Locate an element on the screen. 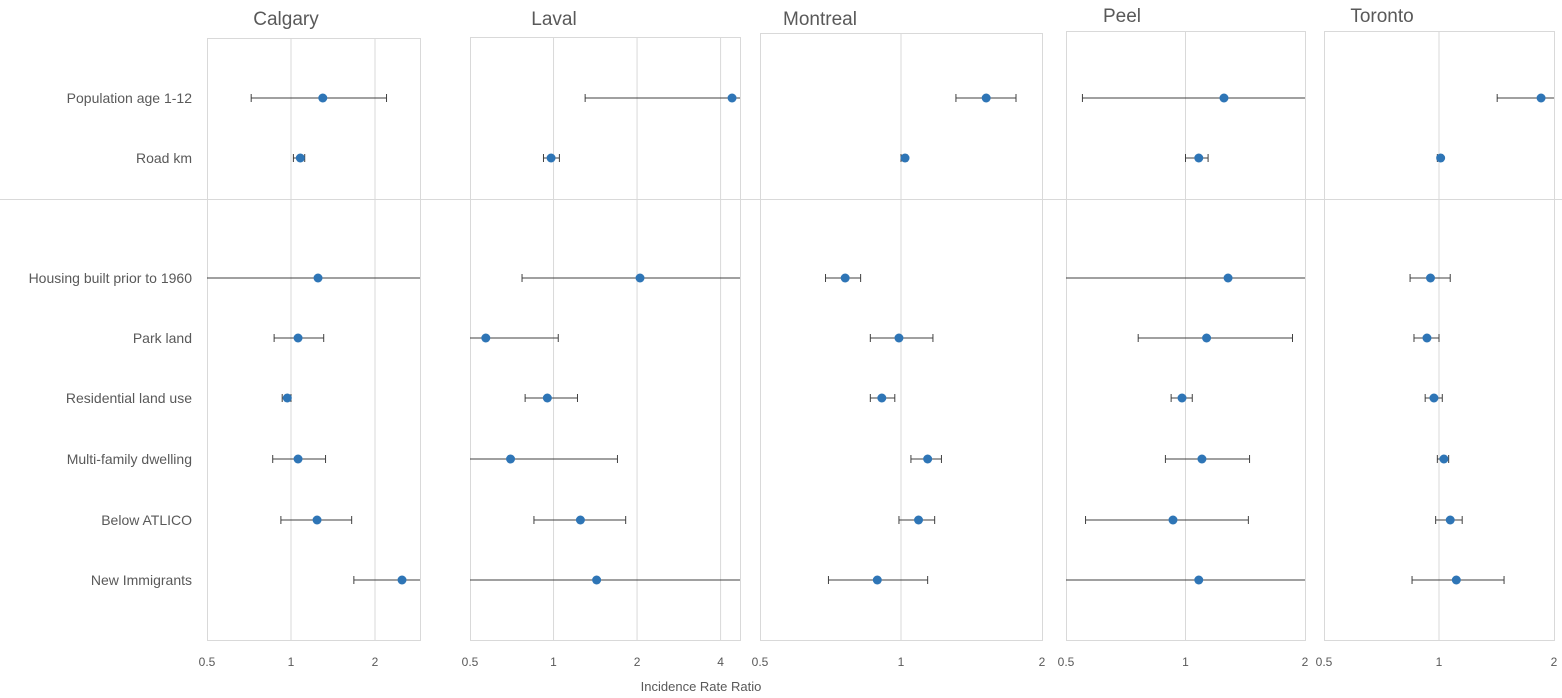 The width and height of the screenshot is (1562, 698). panel-title: Peel is located at coordinates (1122, 16).